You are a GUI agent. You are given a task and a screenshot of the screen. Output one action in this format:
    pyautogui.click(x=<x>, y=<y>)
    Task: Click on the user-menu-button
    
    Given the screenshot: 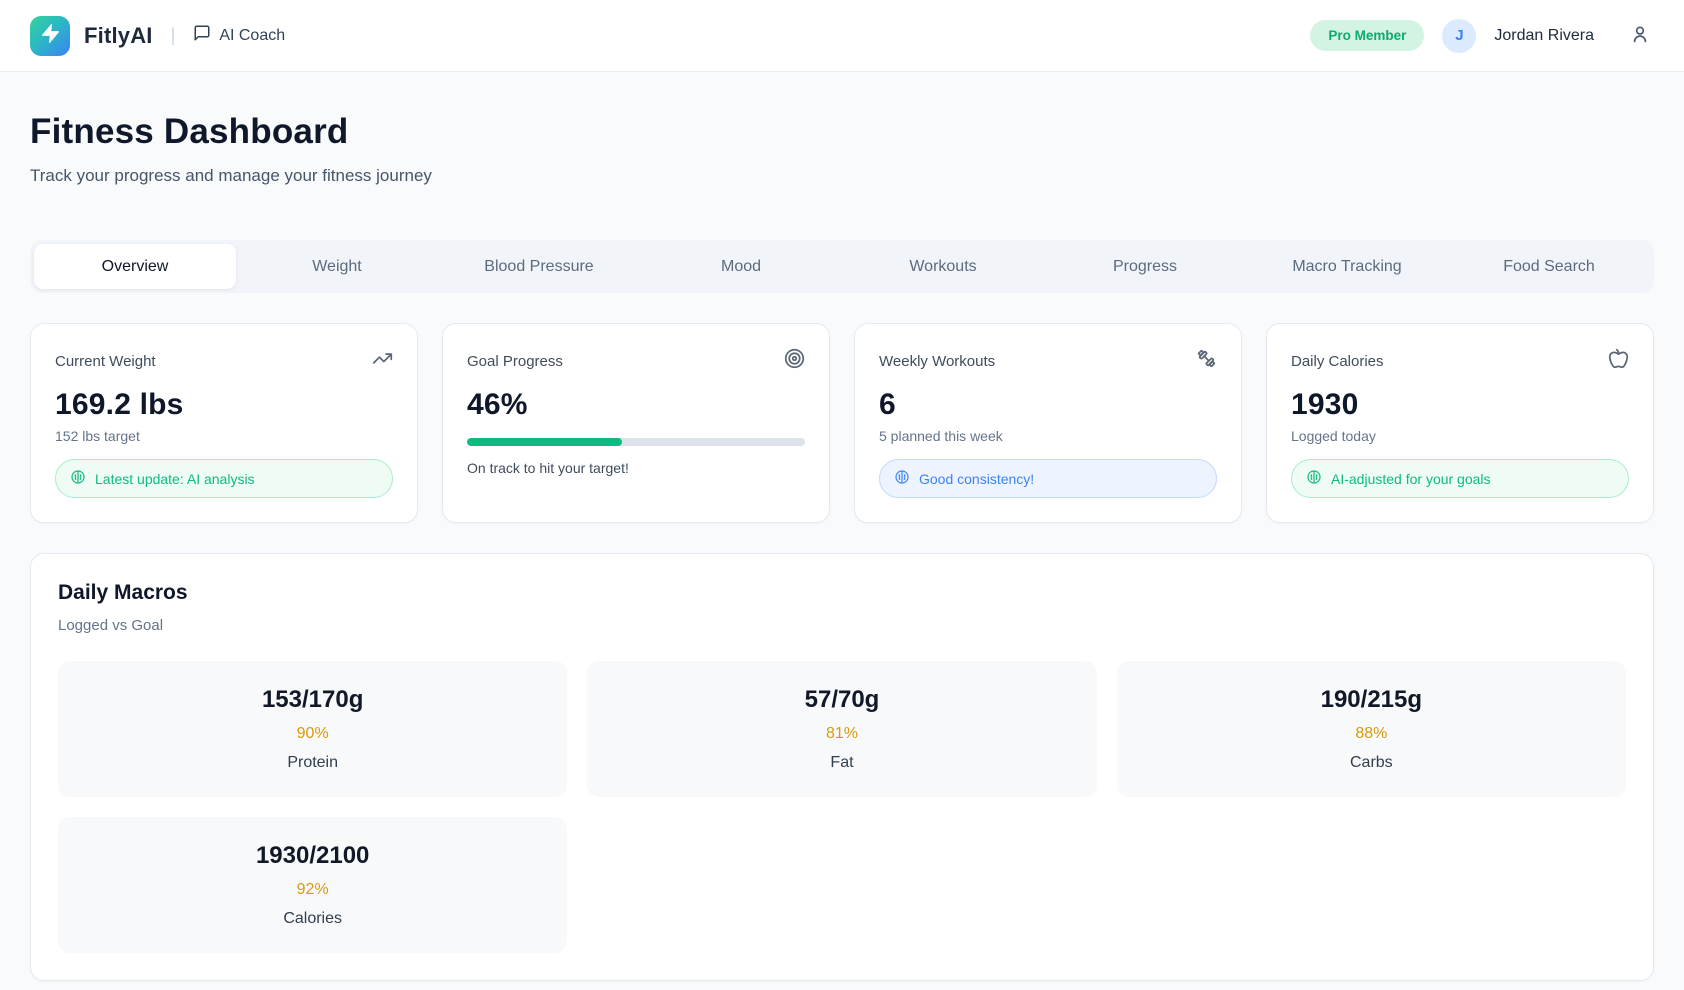 What is the action you would take?
    pyautogui.click(x=1640, y=35)
    